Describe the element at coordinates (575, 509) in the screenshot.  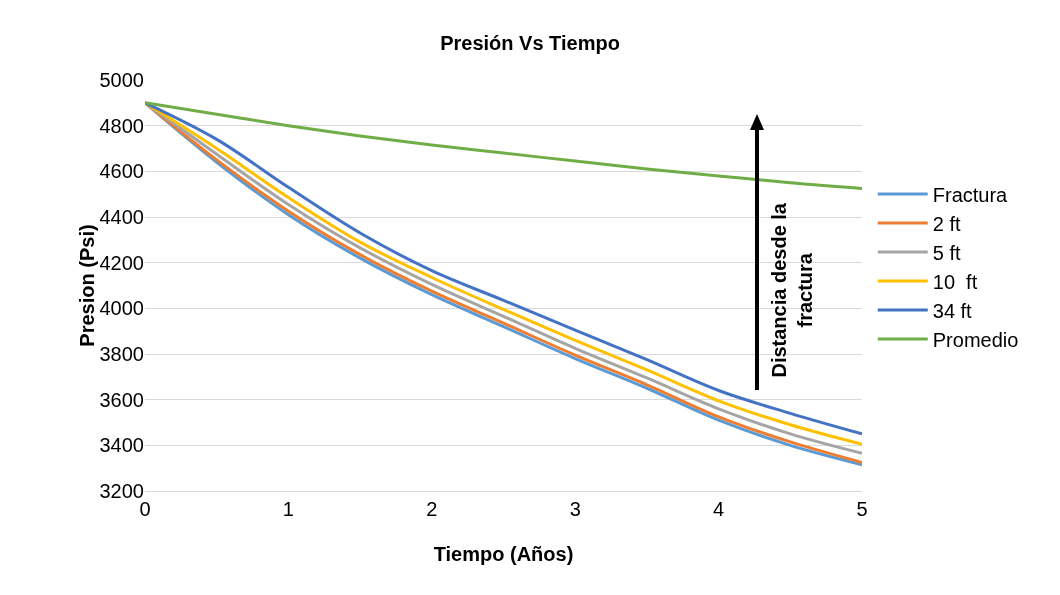
I see `x-tick-label: 3` at that location.